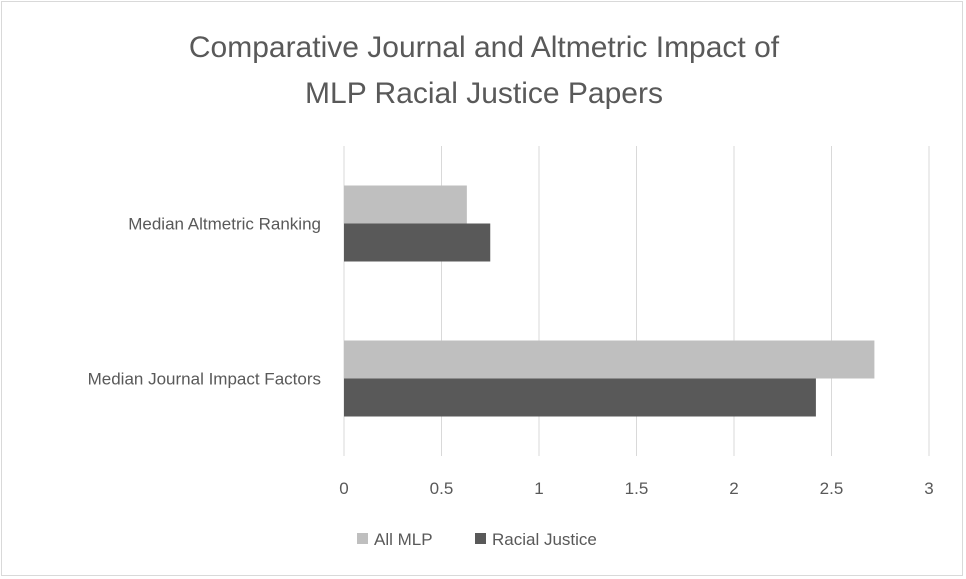 The width and height of the screenshot is (966, 579). I want to click on category-label: Median Altmetric Ranking, so click(224, 224).